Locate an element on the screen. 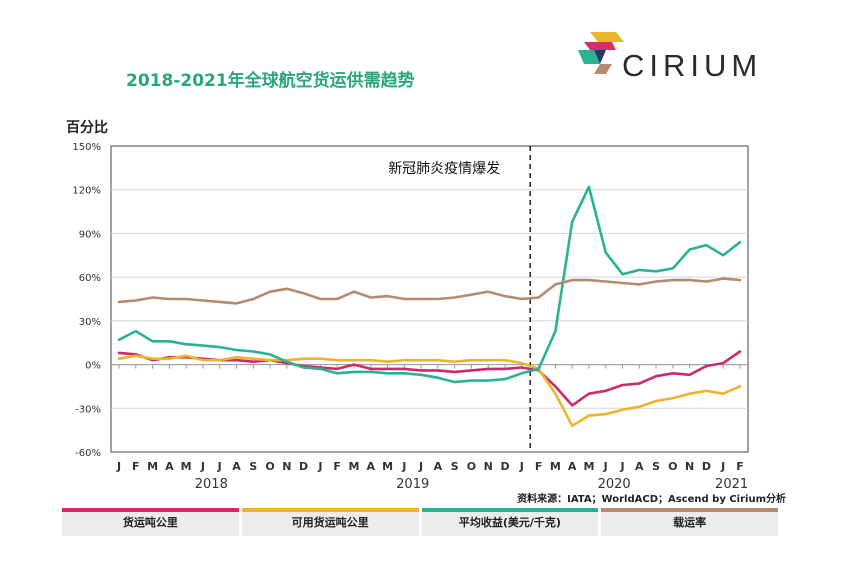 Image resolution: width=860 pixels, height=579 pixels. legend-item-rtk: 货运吨公里 is located at coordinates (150, 522).